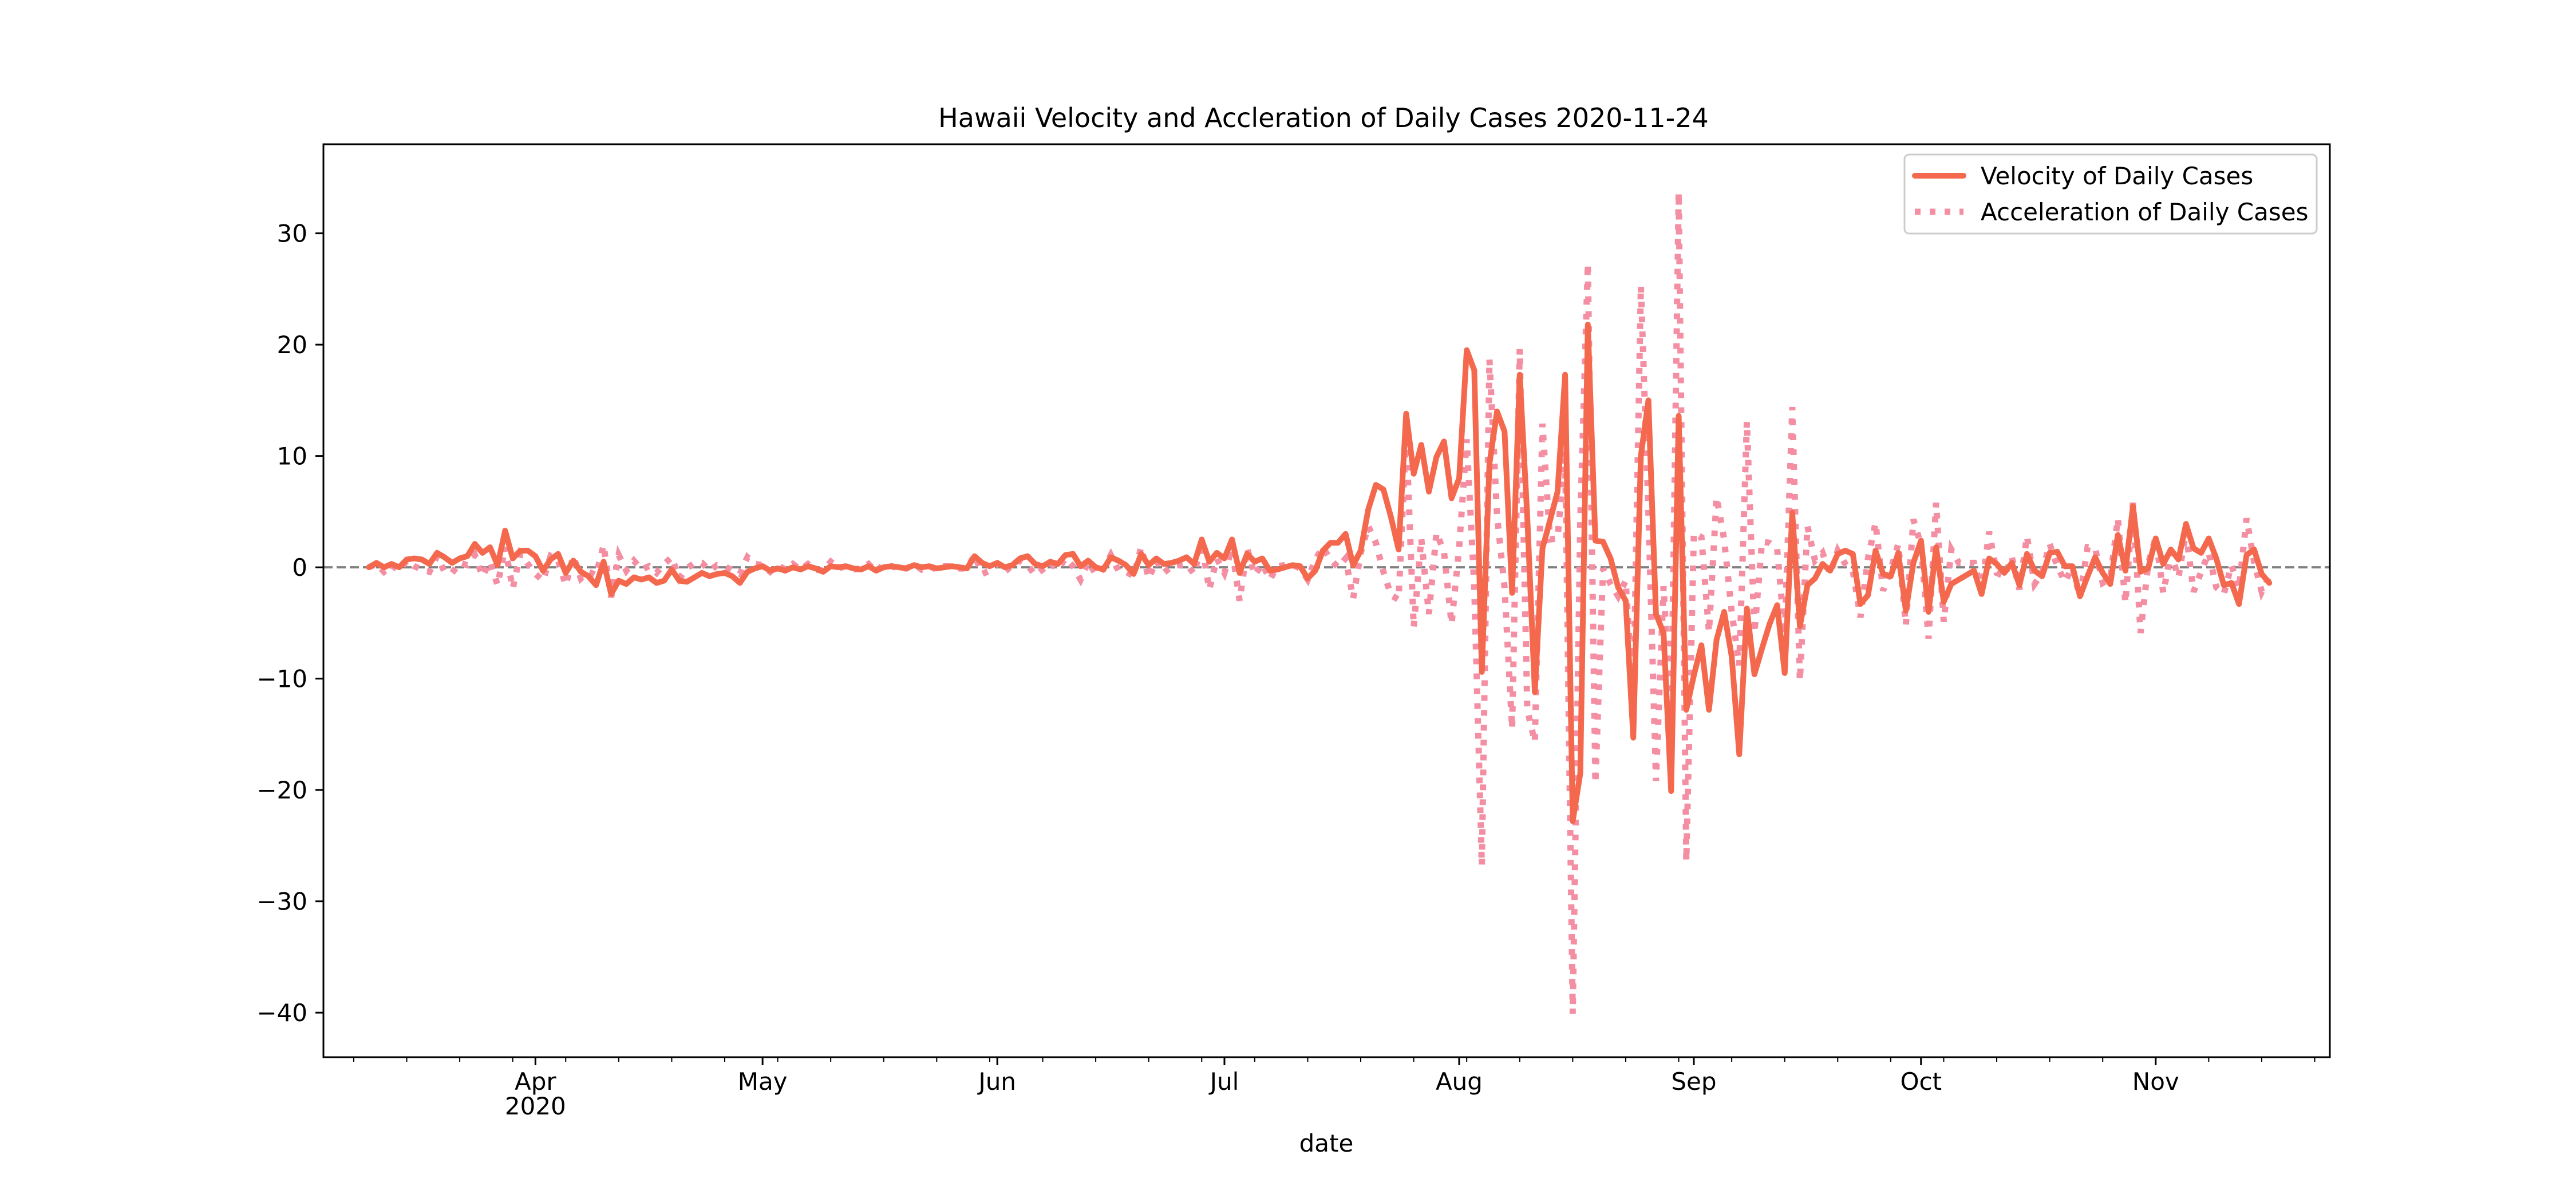  Describe the element at coordinates (299, 567) in the screenshot. I see `y-tick-label: 0` at that location.